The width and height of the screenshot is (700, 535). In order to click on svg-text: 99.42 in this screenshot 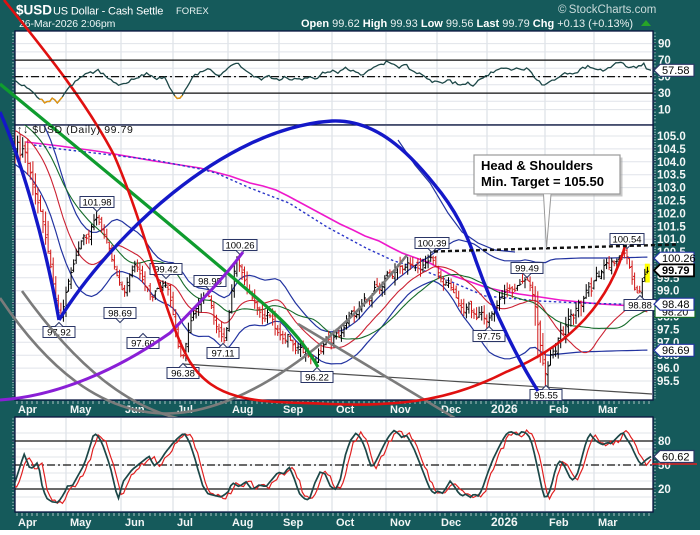, I will do `click(166, 270)`.